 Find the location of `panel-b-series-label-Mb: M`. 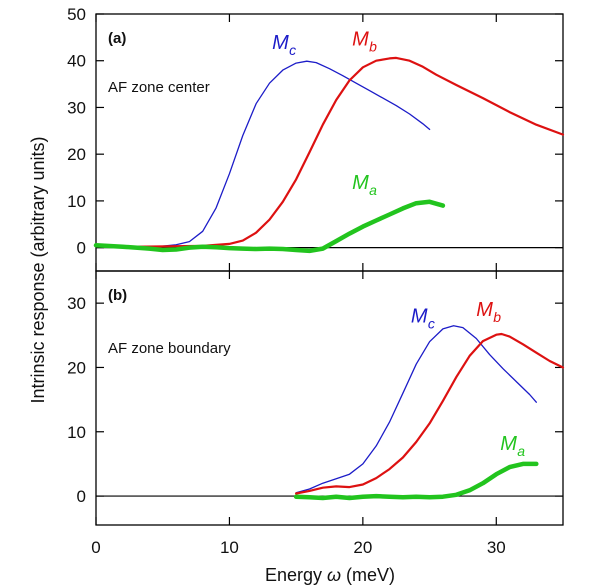

panel-b-series-label-Mb: M is located at coordinates (484, 310).